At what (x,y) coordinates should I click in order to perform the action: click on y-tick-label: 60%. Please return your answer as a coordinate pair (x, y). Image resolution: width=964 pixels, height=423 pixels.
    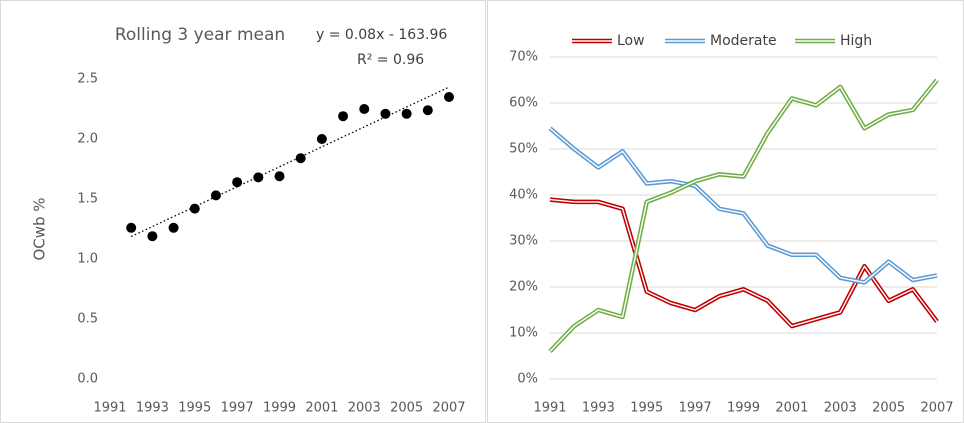
    Looking at the image, I should click on (523, 103).